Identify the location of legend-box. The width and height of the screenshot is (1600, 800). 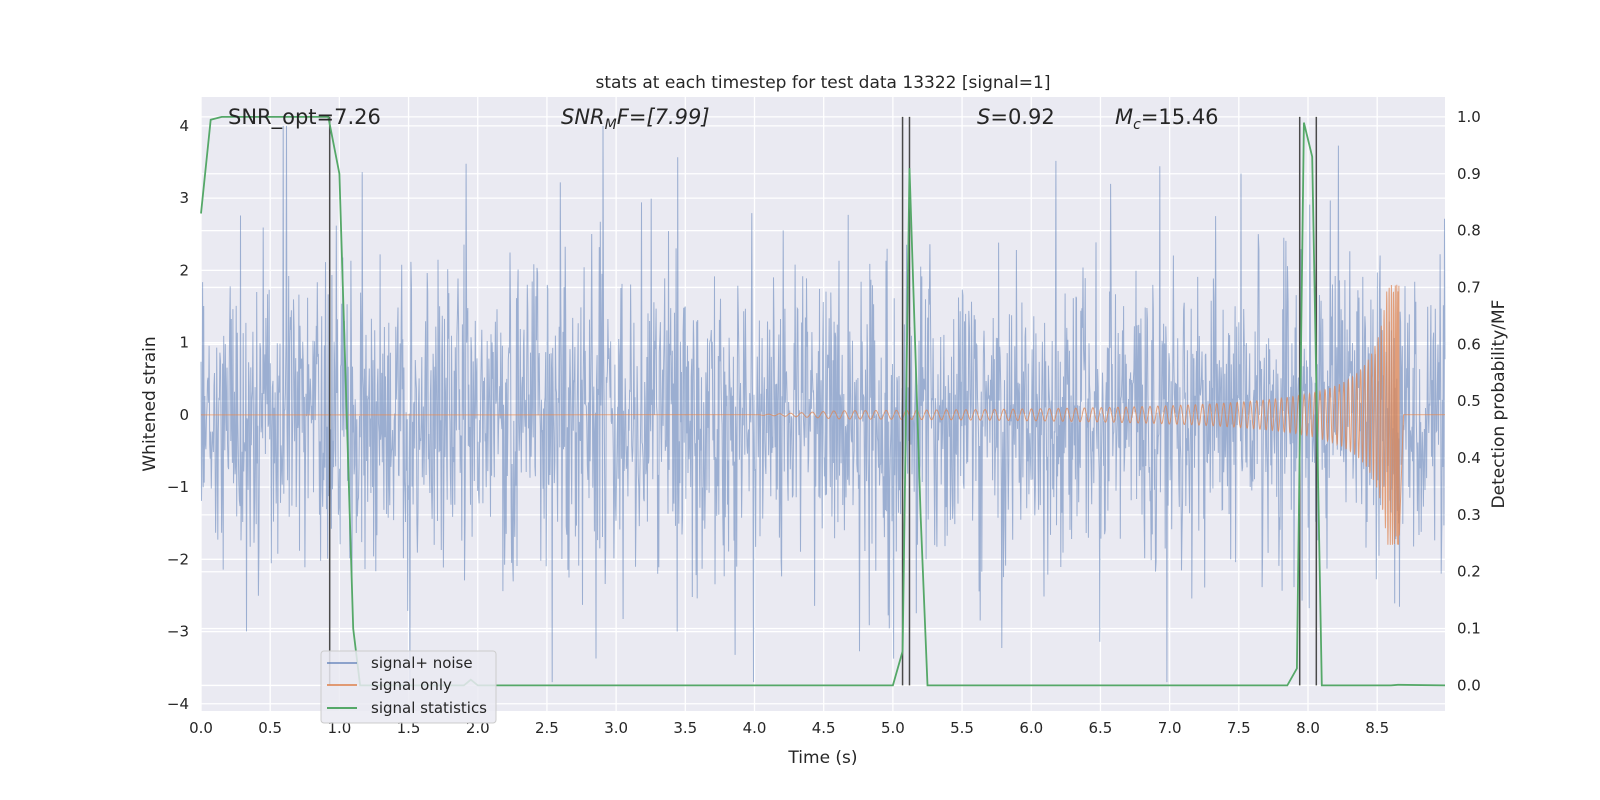
(408, 687).